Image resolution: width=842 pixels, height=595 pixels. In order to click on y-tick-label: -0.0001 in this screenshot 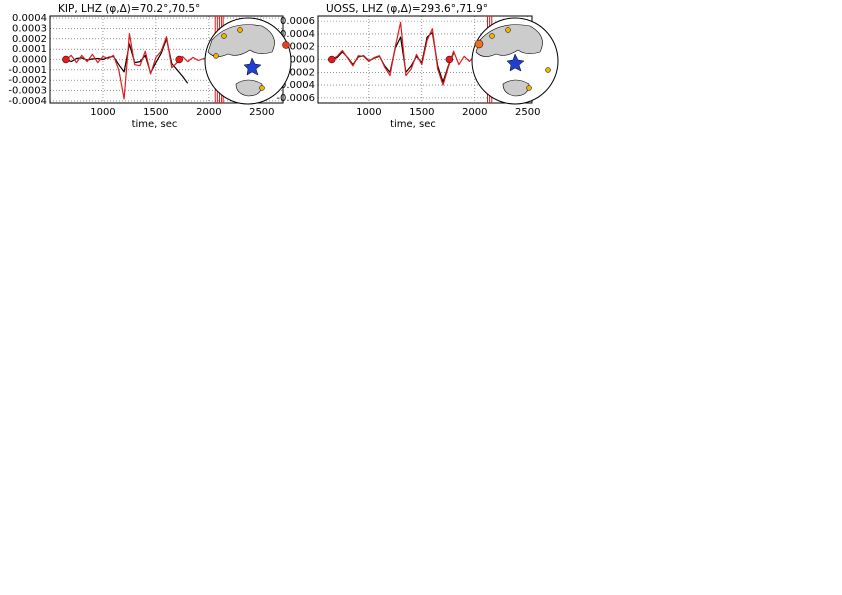, I will do `click(27, 70)`.